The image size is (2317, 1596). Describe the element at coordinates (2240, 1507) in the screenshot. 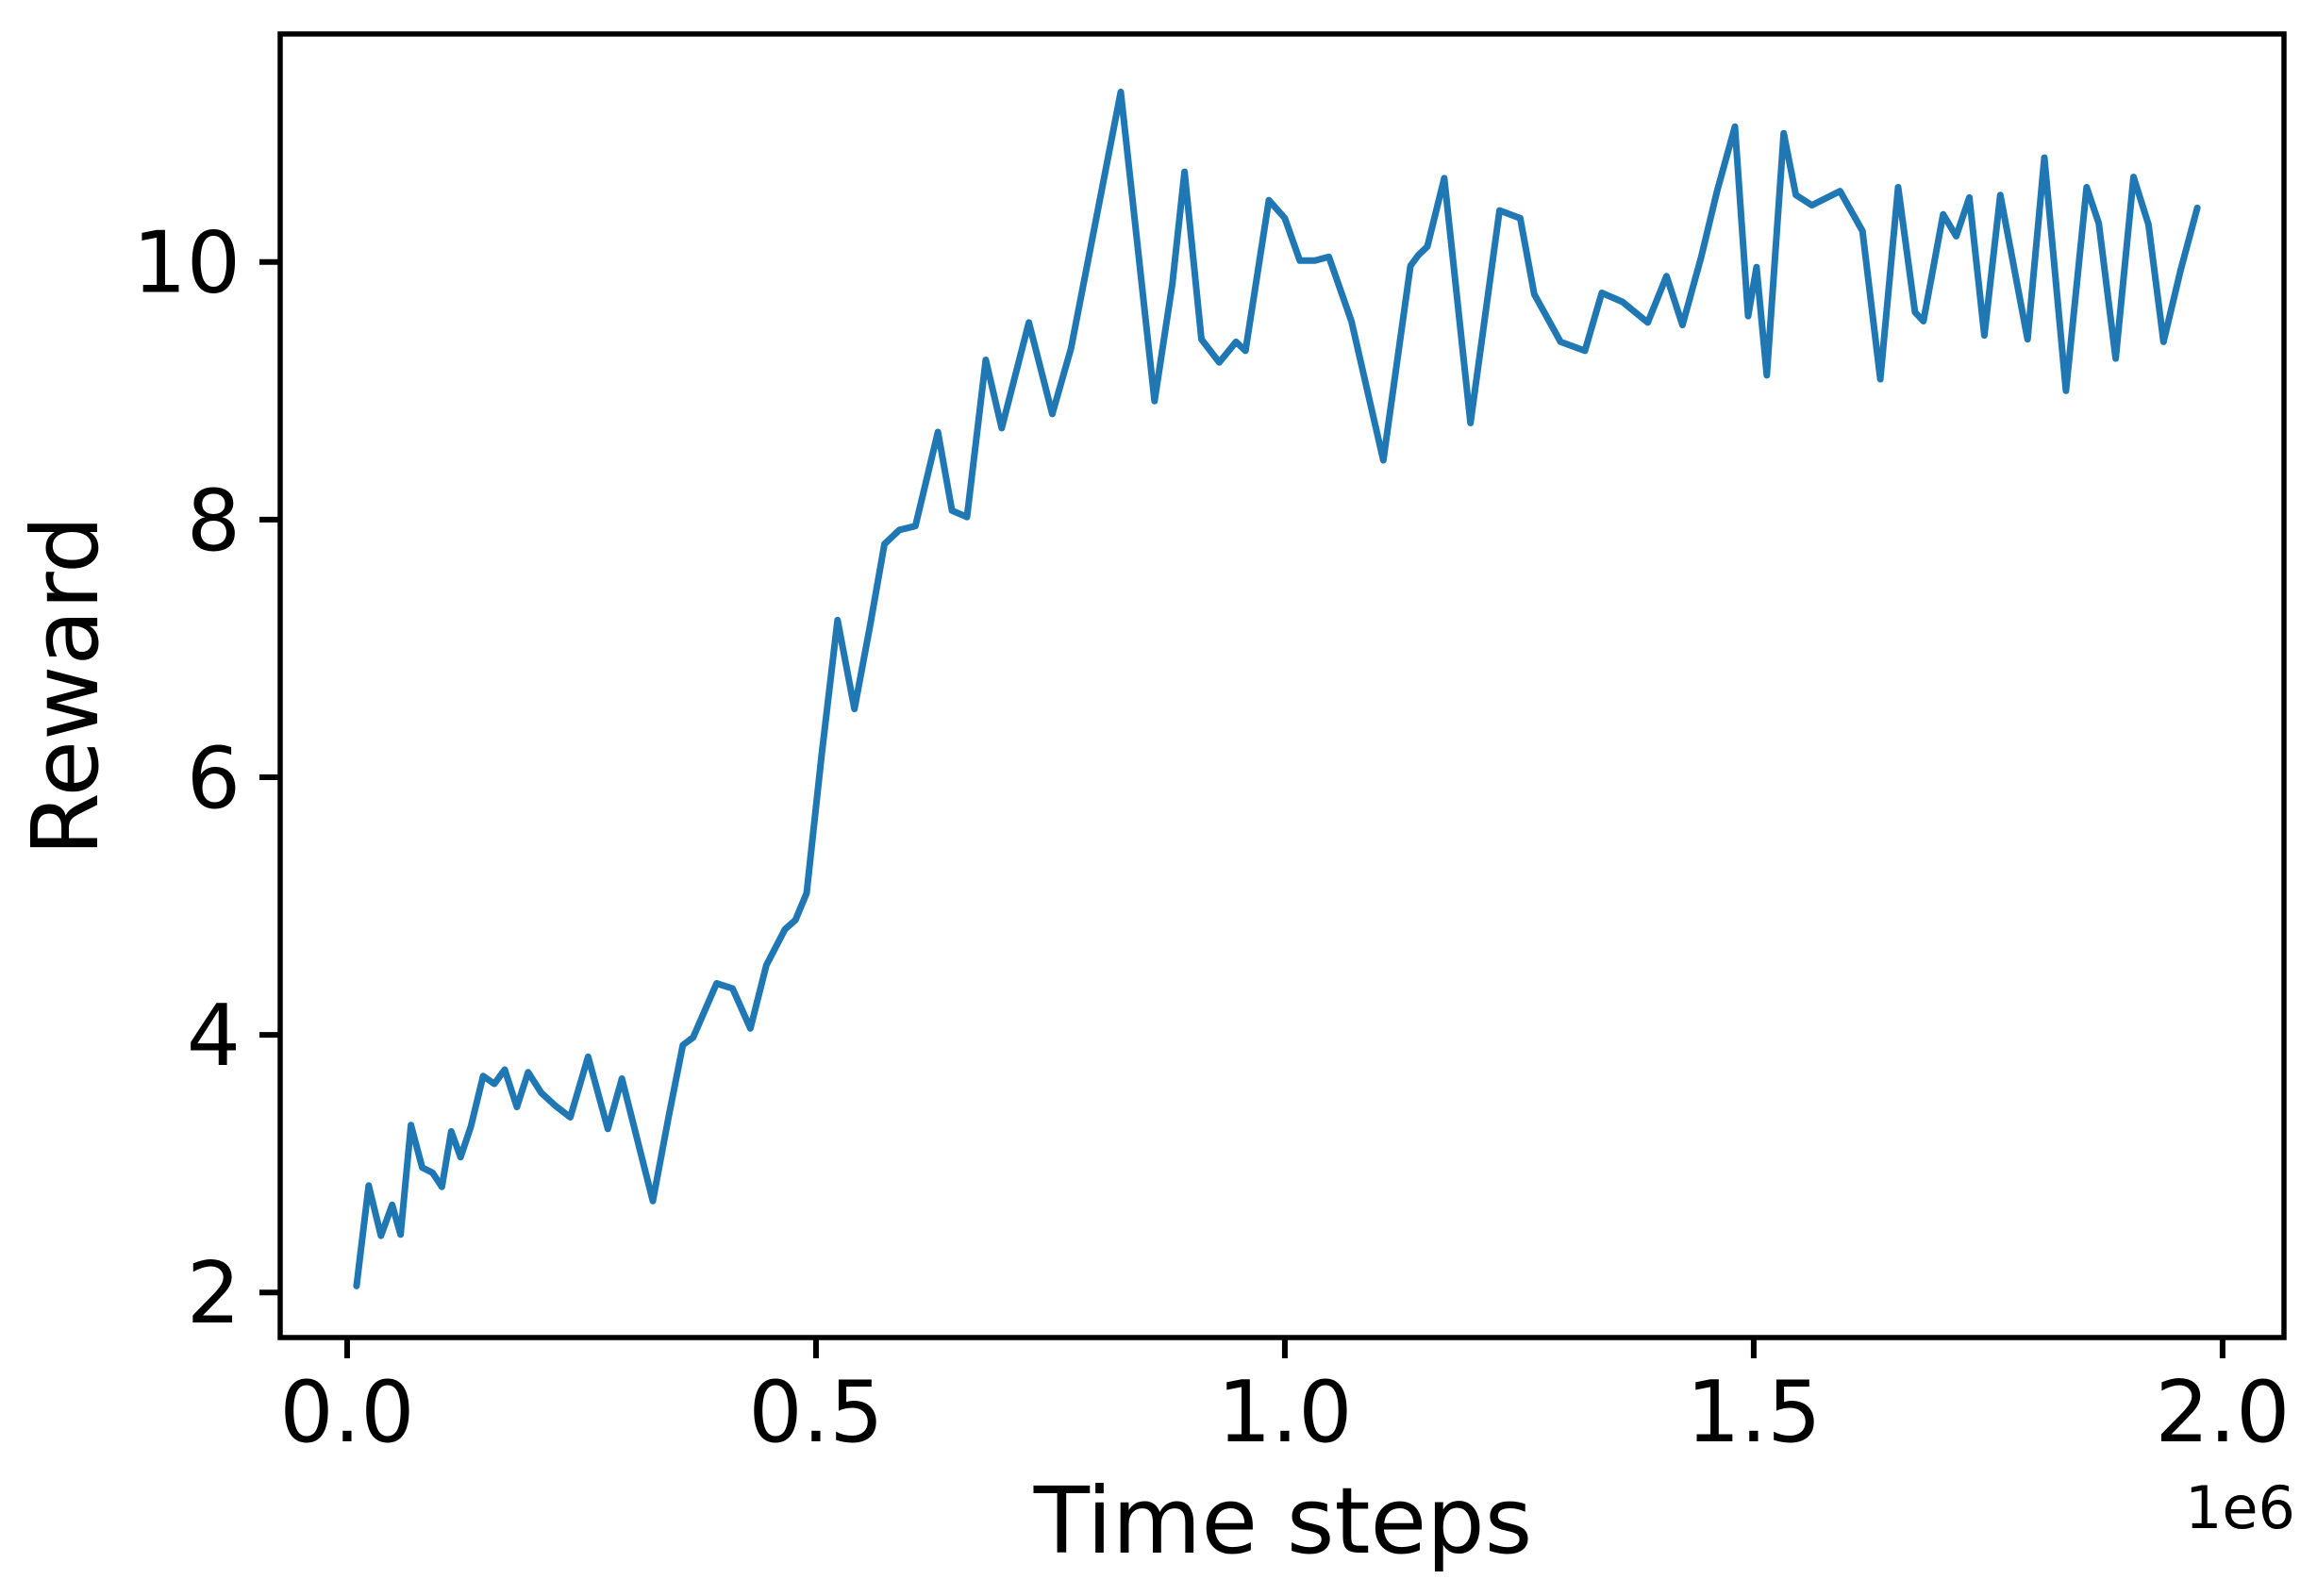

I see `x-axis-offset-text: 1e6` at that location.